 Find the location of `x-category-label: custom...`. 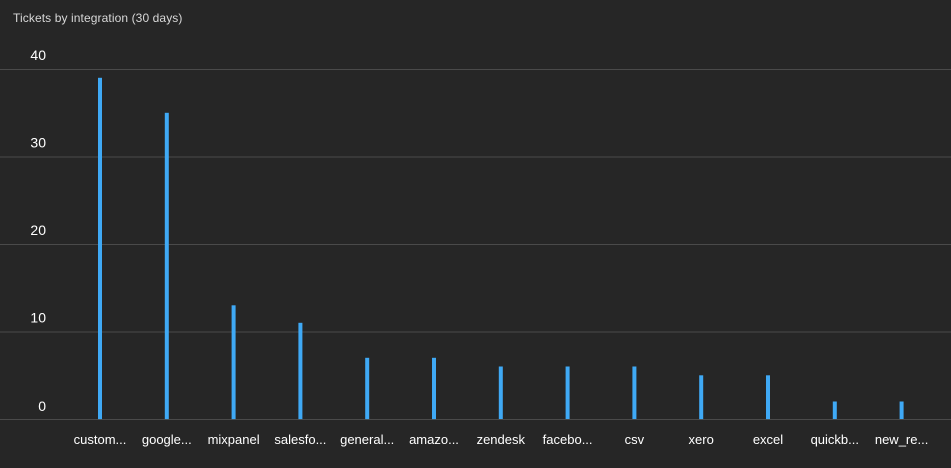

x-category-label: custom... is located at coordinates (100, 439).